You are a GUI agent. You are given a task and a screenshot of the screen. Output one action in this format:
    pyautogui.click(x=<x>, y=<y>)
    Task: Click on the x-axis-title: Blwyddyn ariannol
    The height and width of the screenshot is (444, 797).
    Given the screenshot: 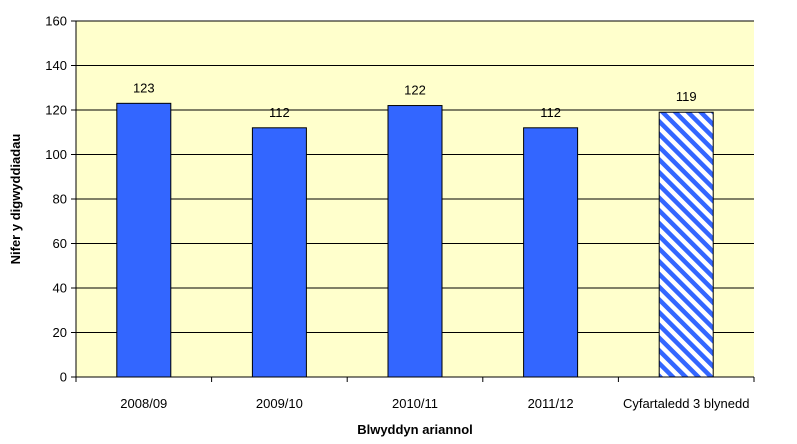 What is the action you would take?
    pyautogui.click(x=415, y=429)
    